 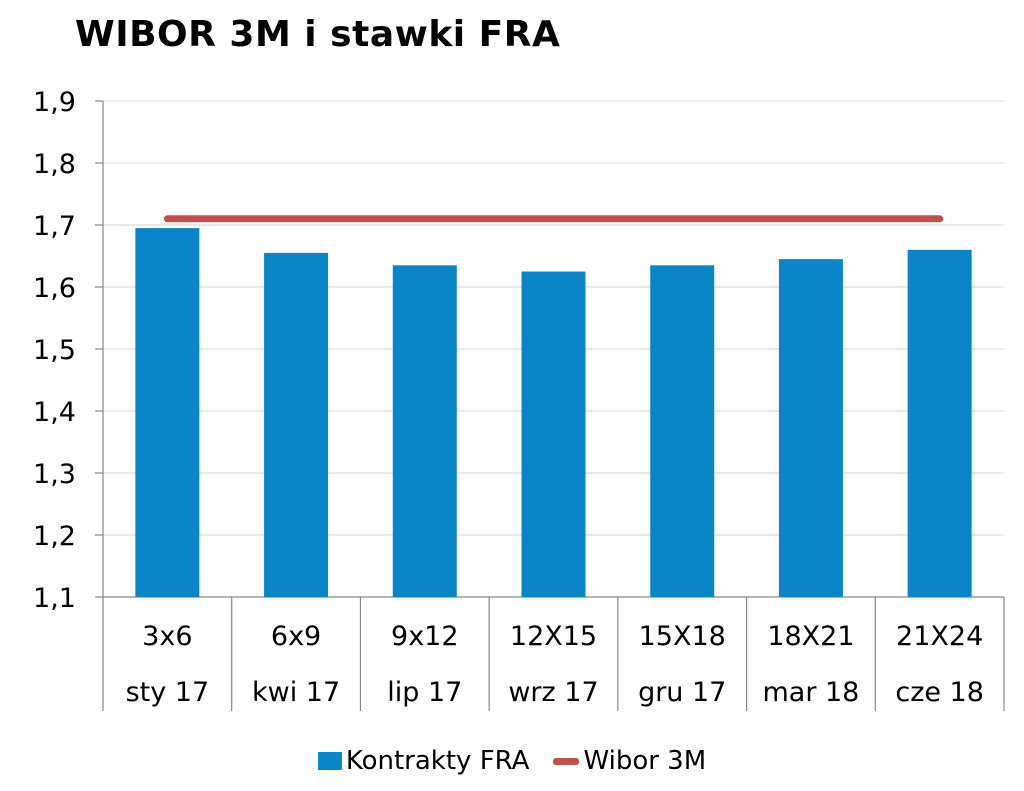 What do you see at coordinates (810, 692) in the screenshot?
I see `x-tick-label-date: mar 18` at bounding box center [810, 692].